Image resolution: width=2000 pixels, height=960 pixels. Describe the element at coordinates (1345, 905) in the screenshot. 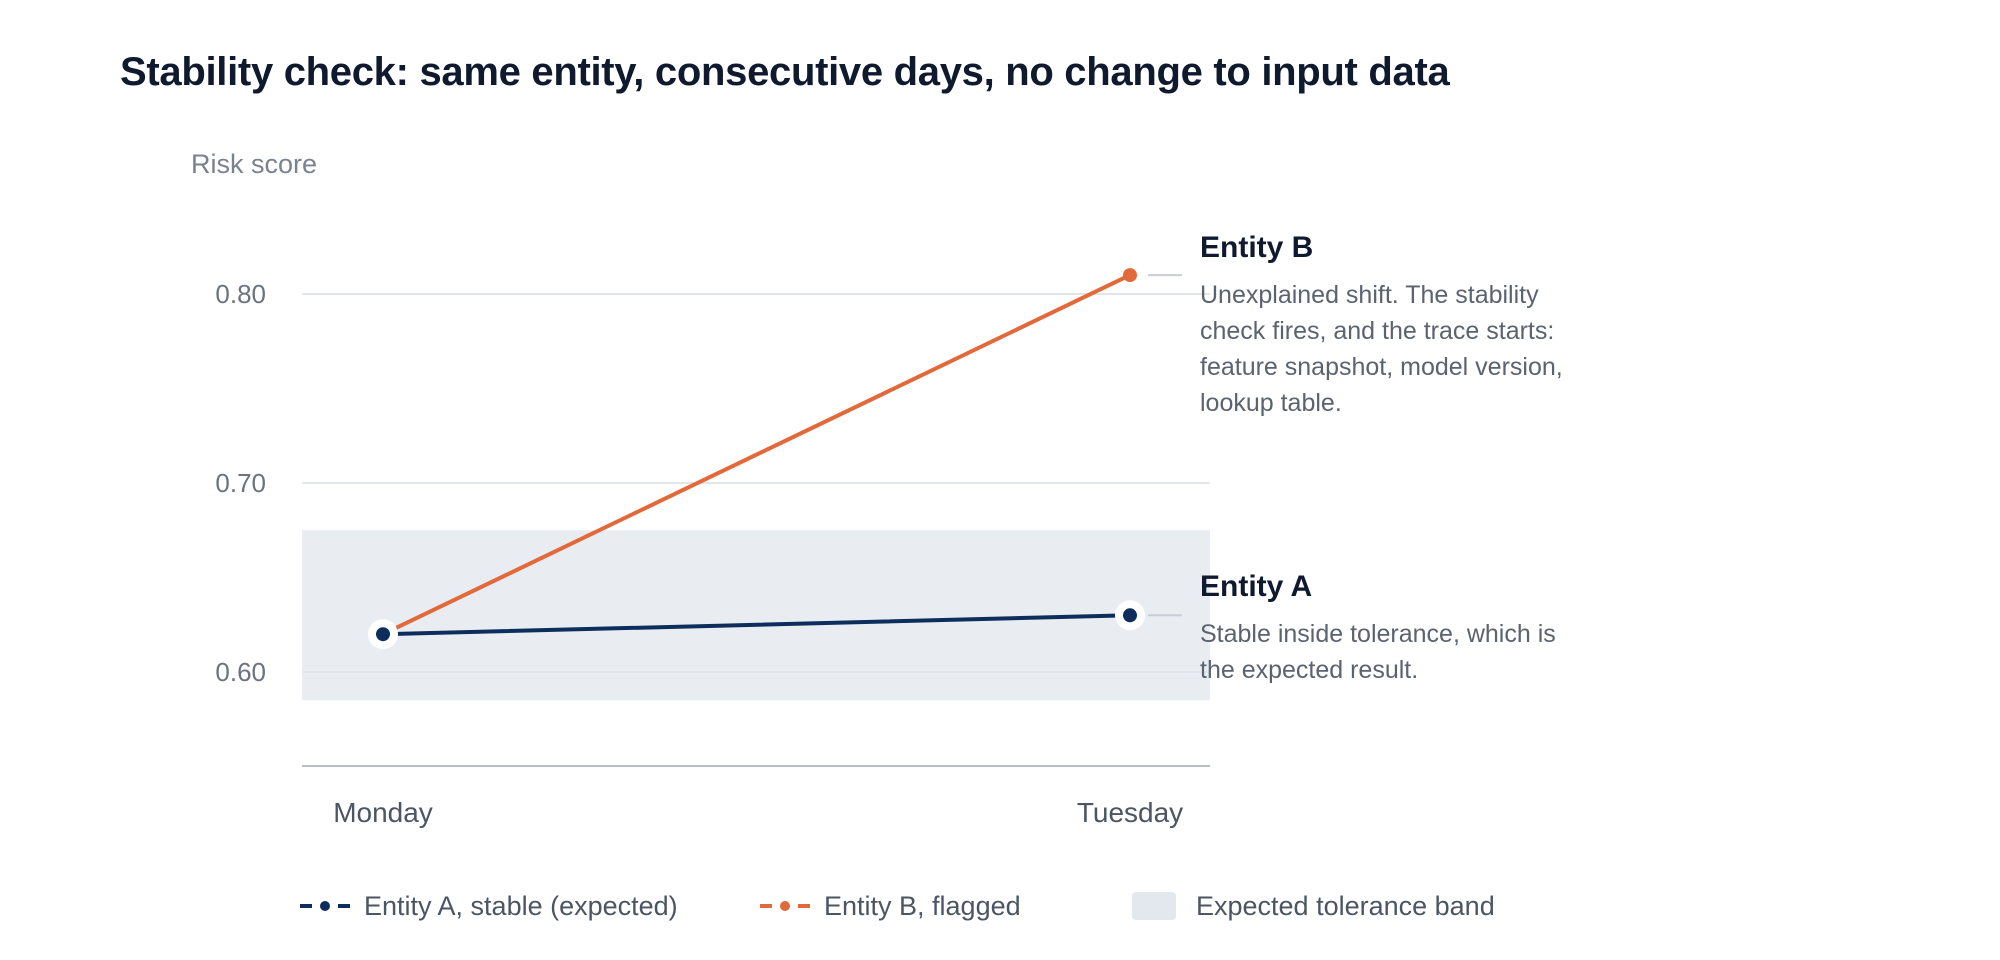

I see `legend-label-tolerance-band: Expected tolerance band` at that location.